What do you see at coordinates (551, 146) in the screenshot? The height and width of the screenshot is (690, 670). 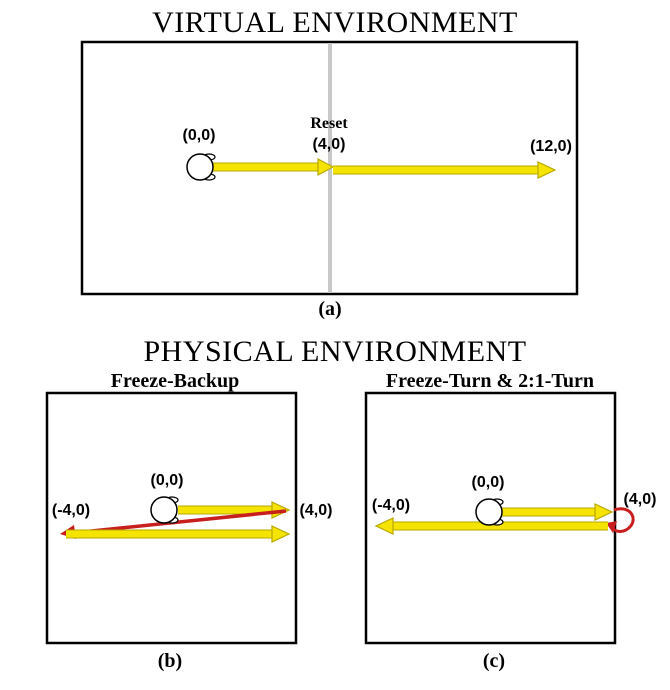 I see `end-label-a: (12,0)` at bounding box center [551, 146].